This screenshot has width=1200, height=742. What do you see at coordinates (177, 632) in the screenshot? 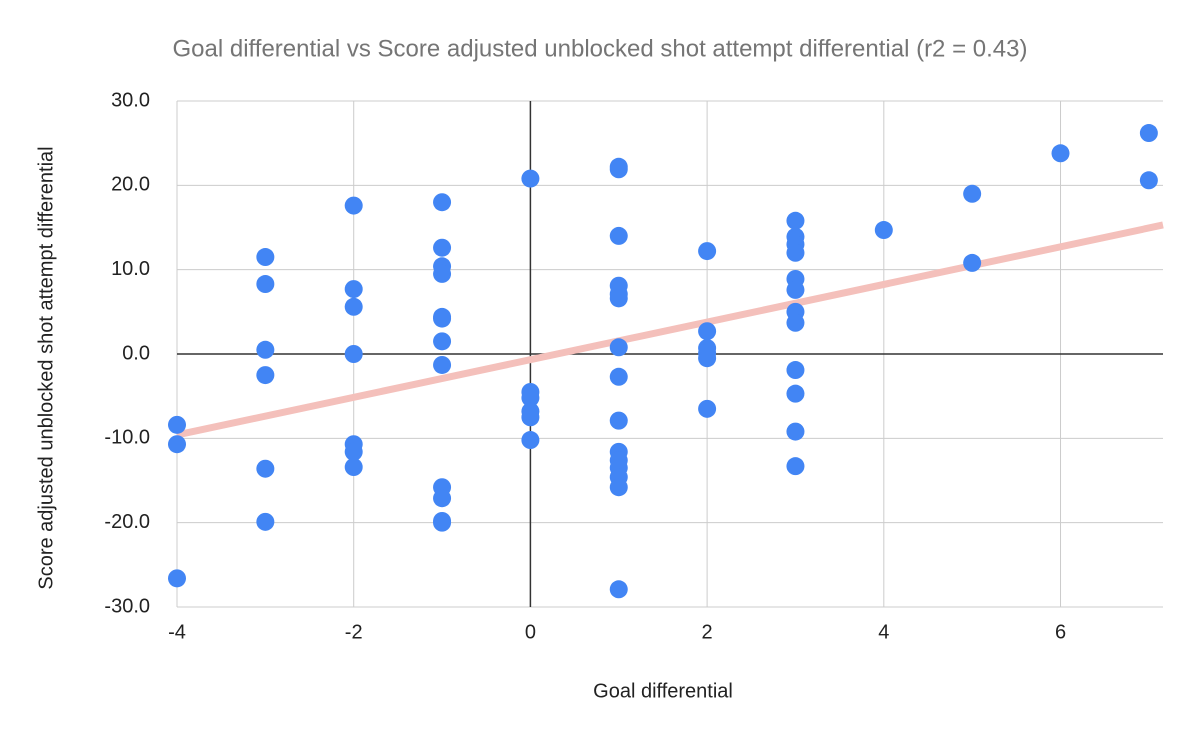
I see `x-tick-label: -4` at bounding box center [177, 632].